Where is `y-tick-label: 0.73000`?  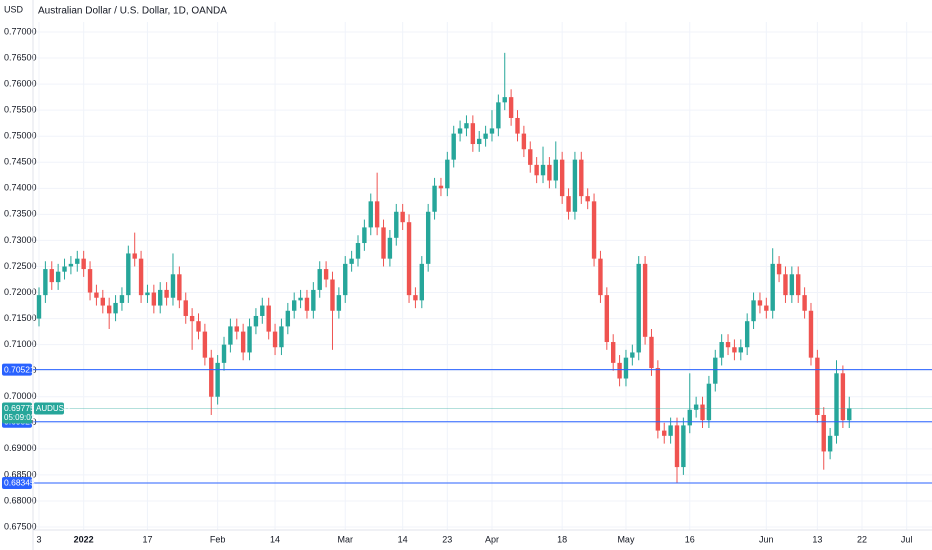
y-tick-label: 0.73000 is located at coordinates (20, 240).